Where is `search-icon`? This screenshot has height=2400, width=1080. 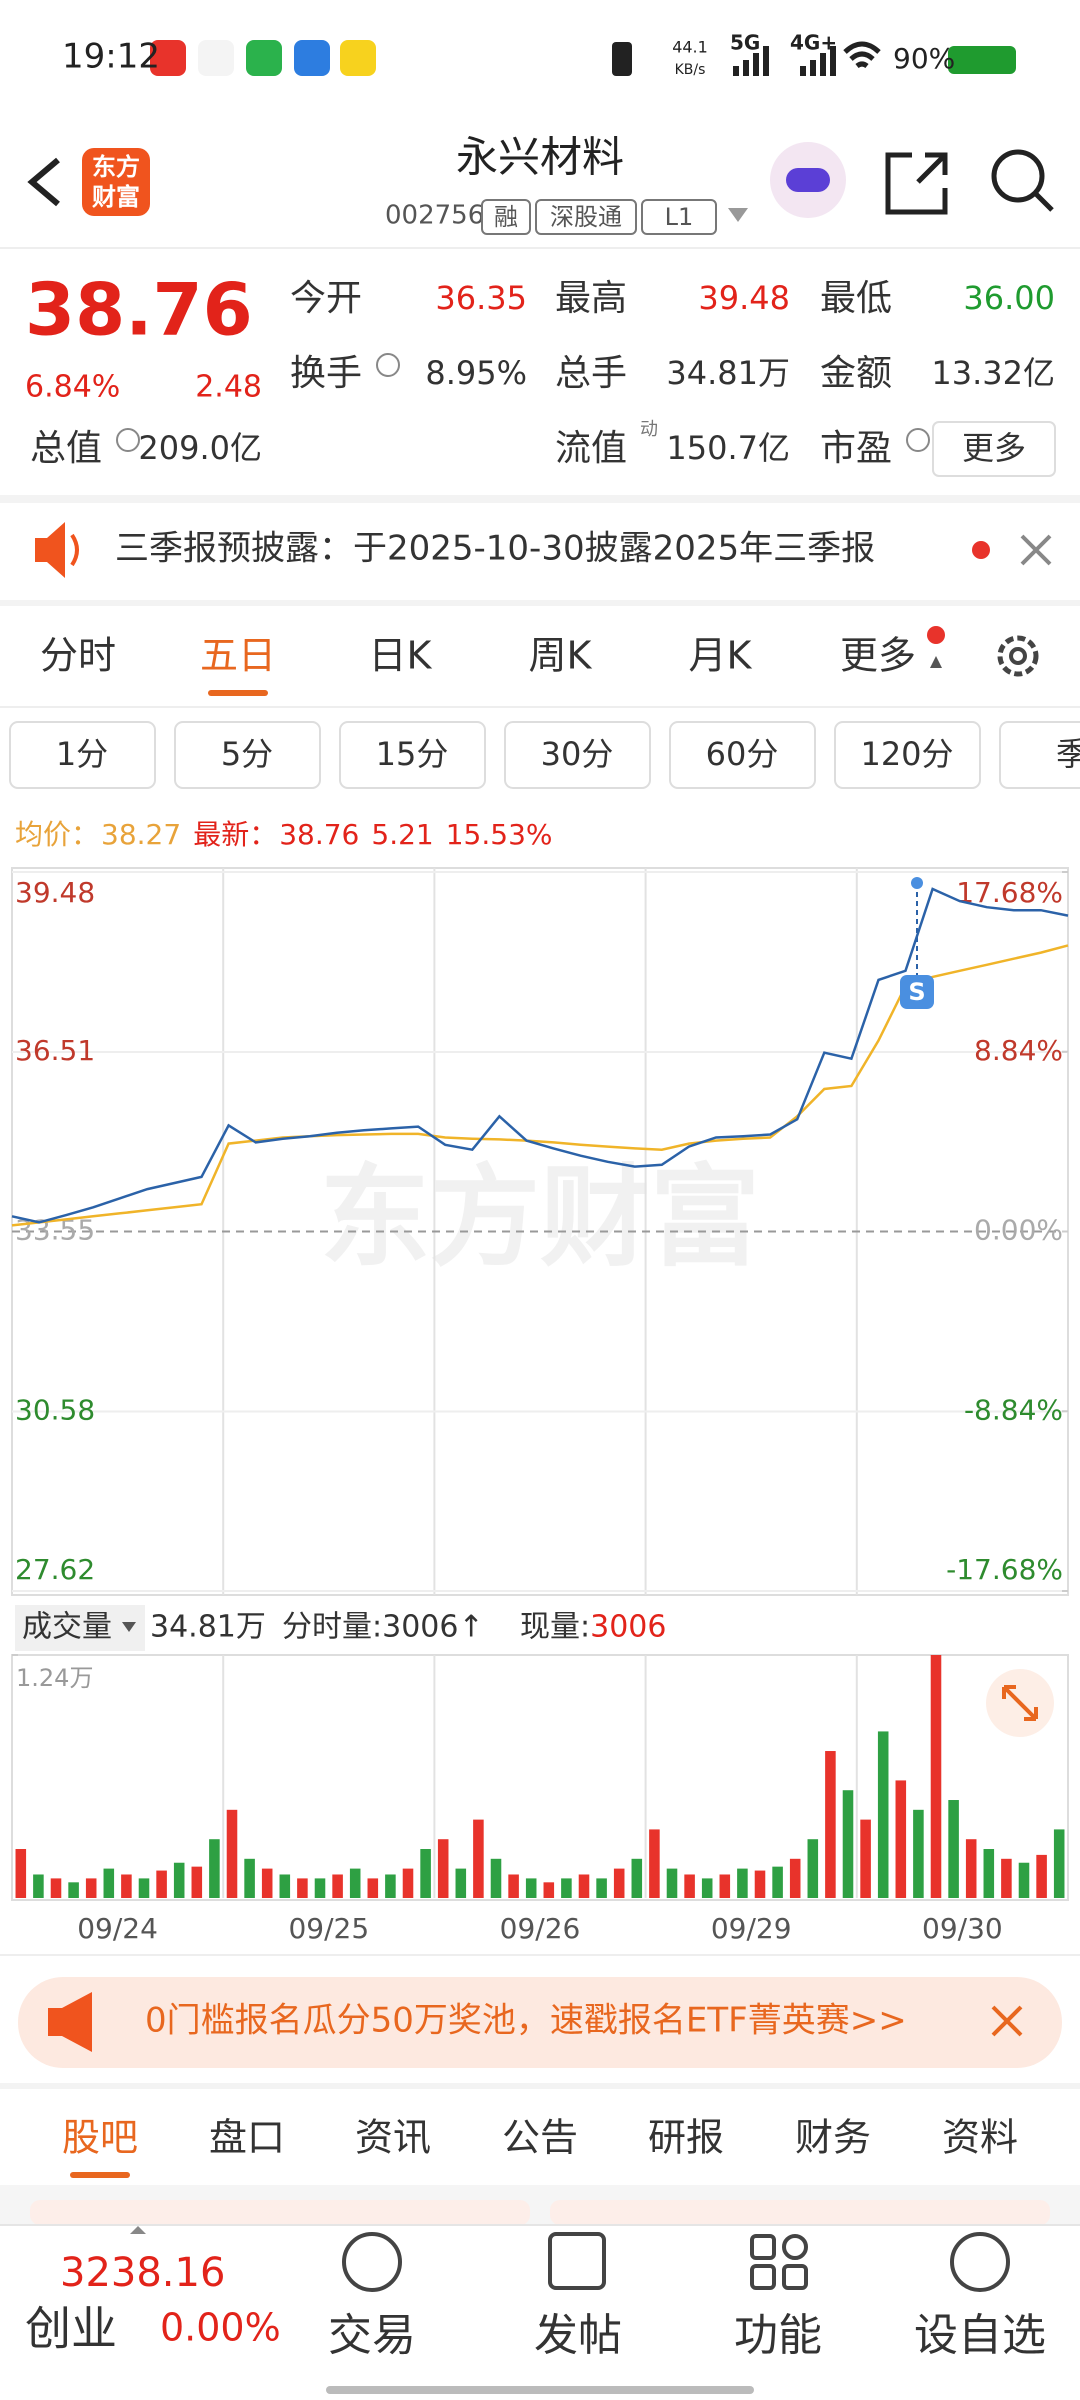 search-icon is located at coordinates (1018, 176).